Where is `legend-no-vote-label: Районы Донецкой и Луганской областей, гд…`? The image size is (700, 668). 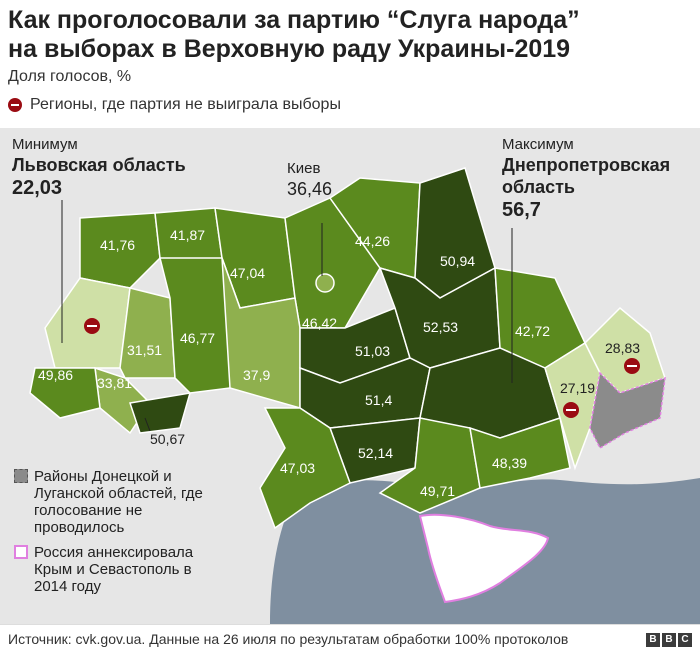 legend-no-vote-label: Районы Донецкой и Луганской областей, гд… is located at coordinates (118, 502).